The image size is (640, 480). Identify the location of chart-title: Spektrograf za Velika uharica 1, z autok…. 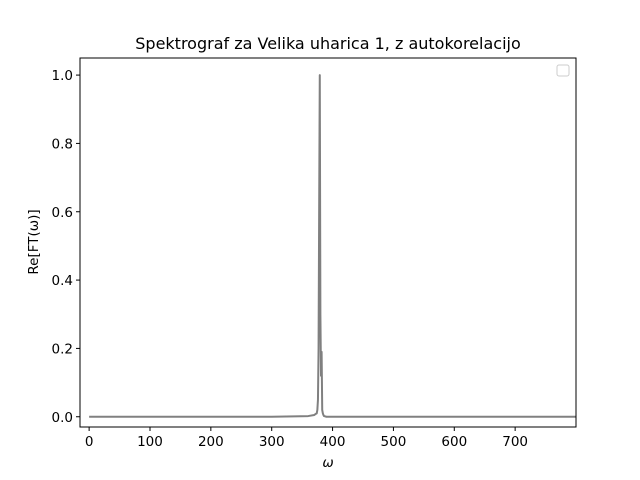
(328, 43).